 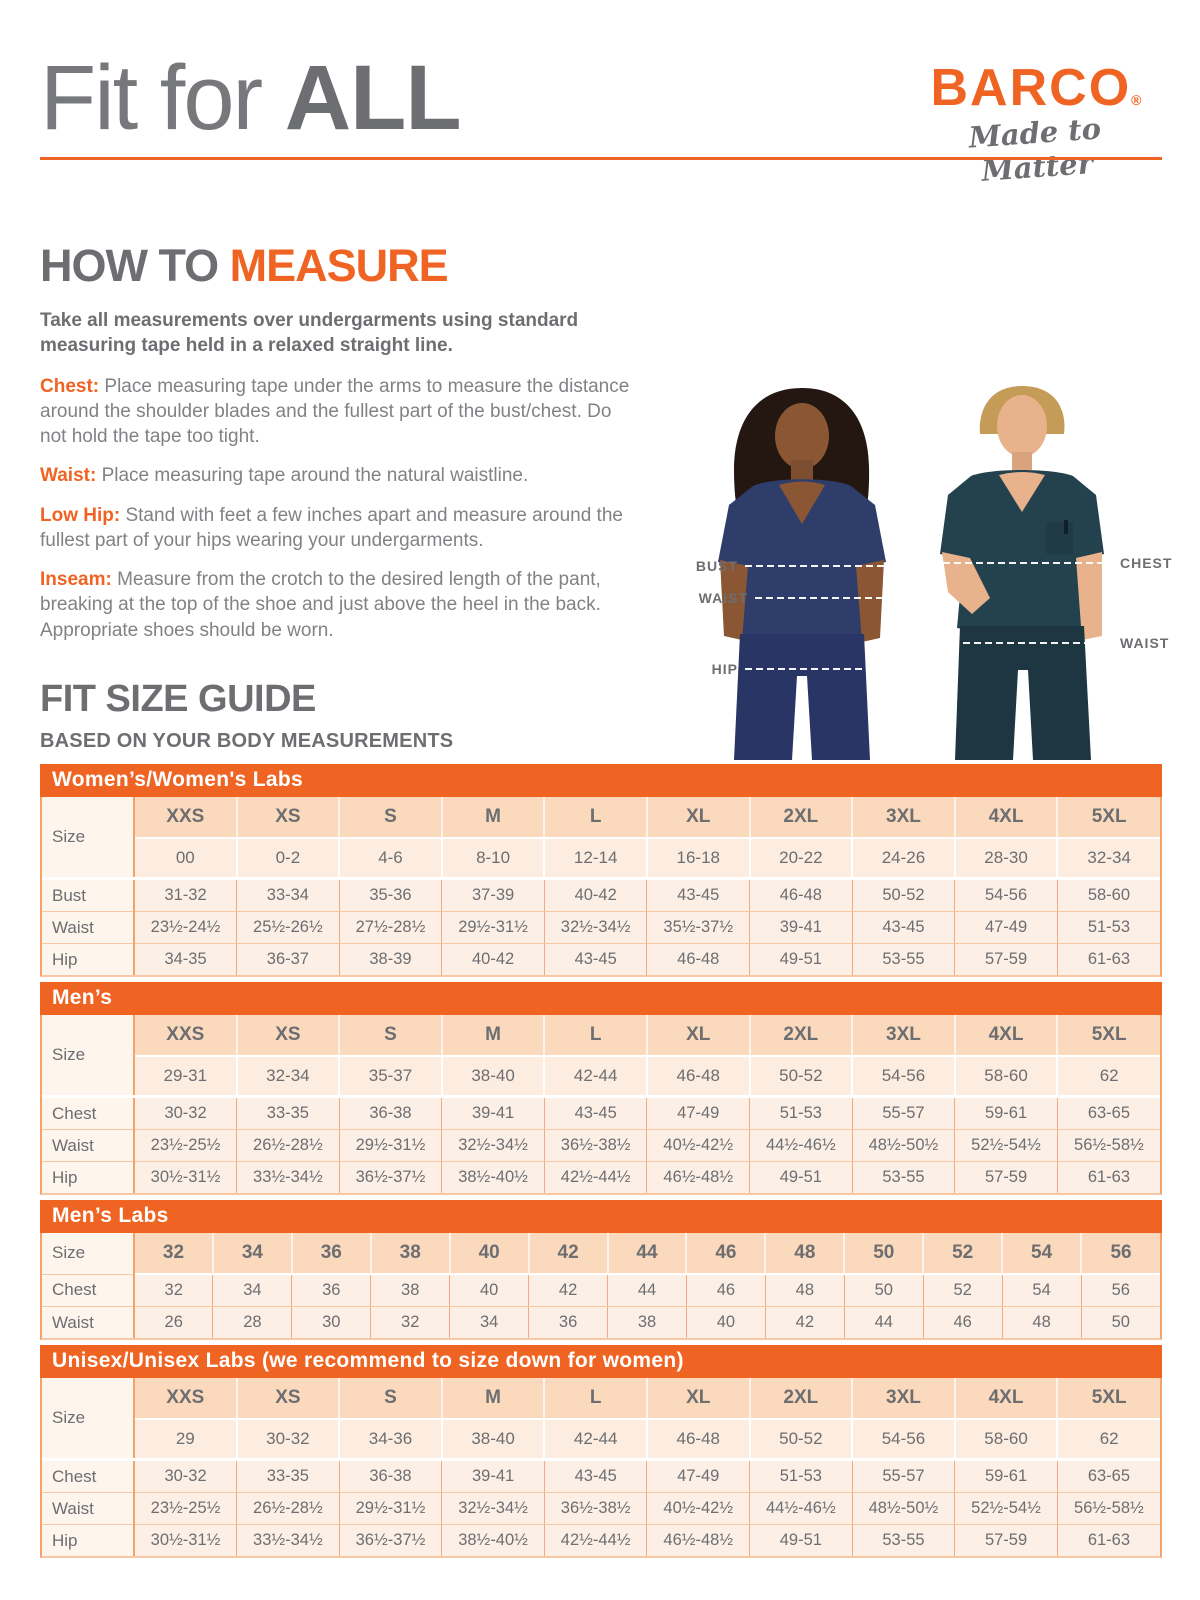 What do you see at coordinates (904, 959) in the screenshot?
I see `size-value-cell: 53-55` at bounding box center [904, 959].